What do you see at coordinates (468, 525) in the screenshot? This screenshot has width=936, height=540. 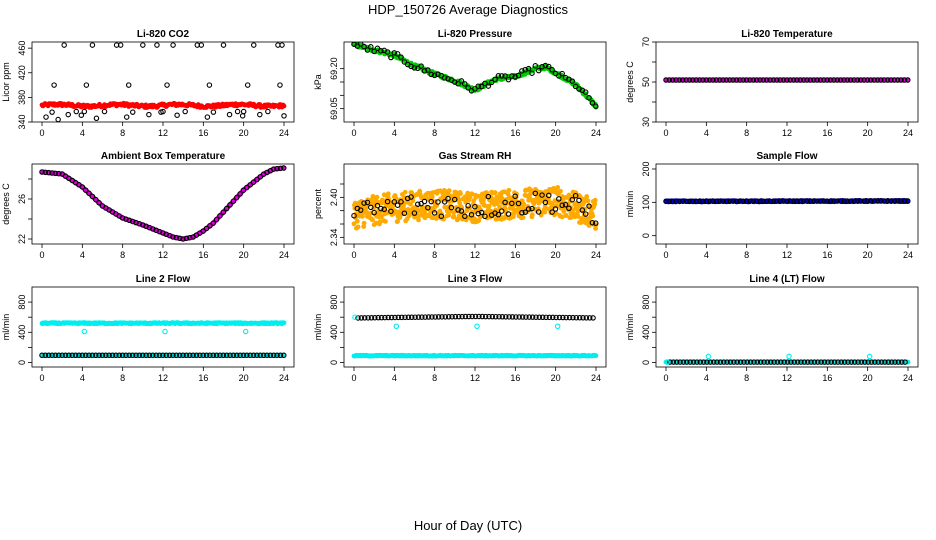 I see `x-axis-label: Hour of Day (UTC)` at bounding box center [468, 525].